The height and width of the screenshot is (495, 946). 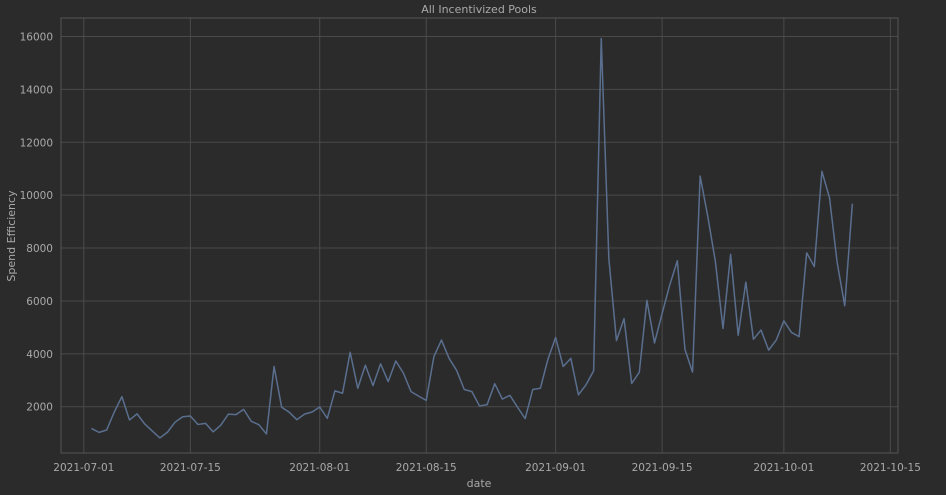 I want to click on y-tick-label: 4000, so click(x=39, y=355).